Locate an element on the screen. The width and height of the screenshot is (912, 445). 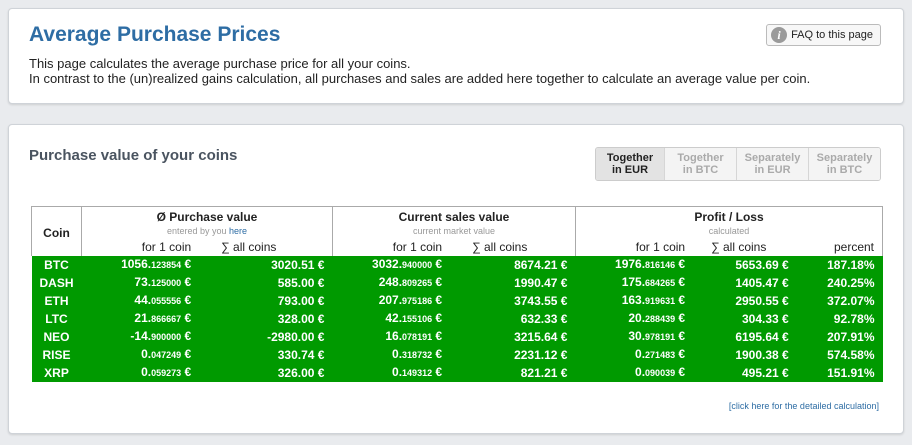
percent-cell: 372.07% is located at coordinates (839, 301).